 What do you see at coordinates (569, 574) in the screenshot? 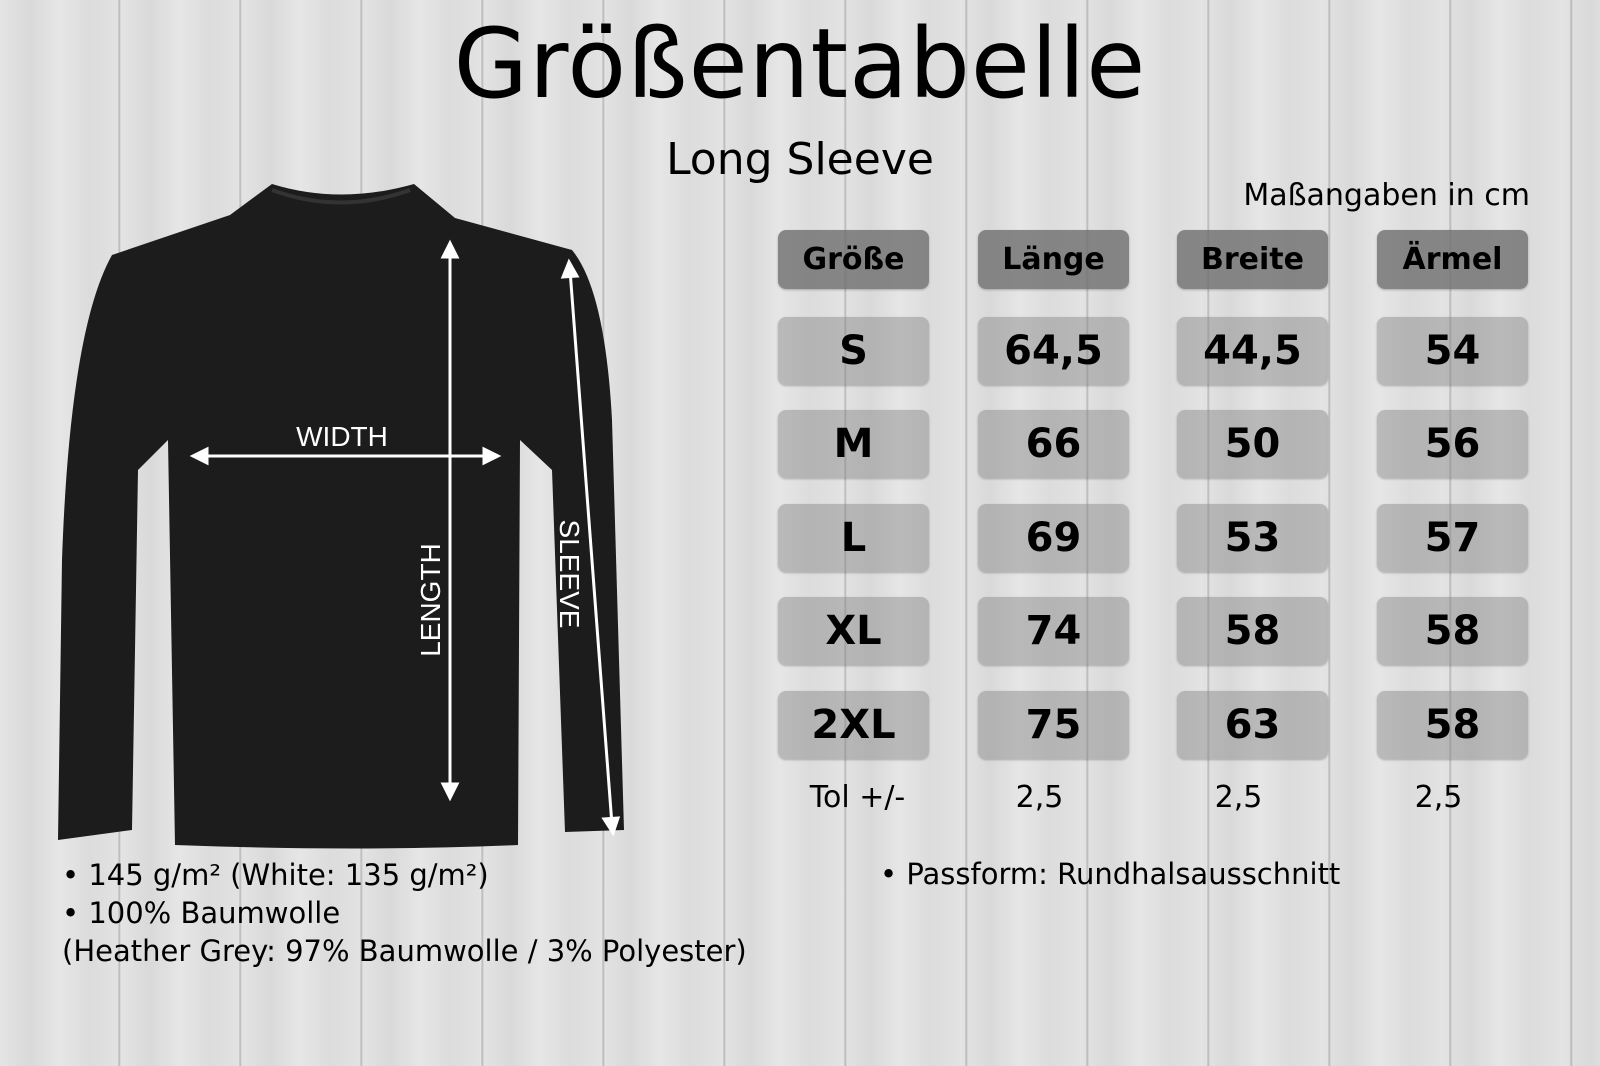
I see `sleeve-label: SLEEVE` at bounding box center [569, 574].